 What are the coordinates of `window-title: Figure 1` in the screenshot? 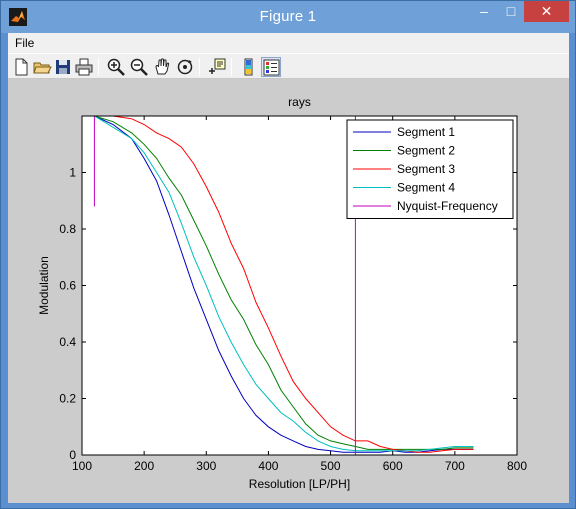 It's located at (288, 16).